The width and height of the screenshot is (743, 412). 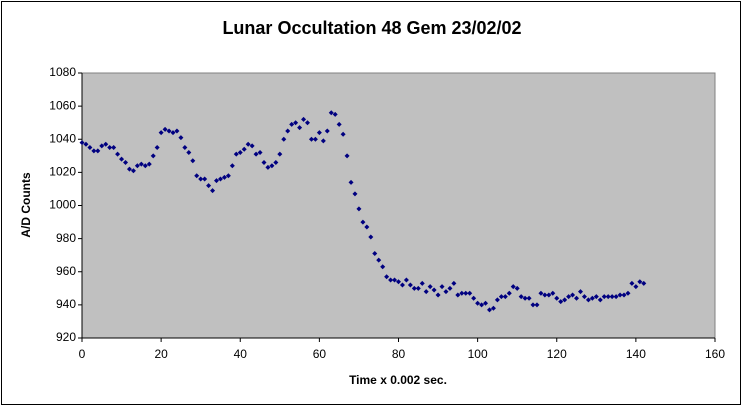 I want to click on y-tick-label: 1020, so click(x=62, y=172).